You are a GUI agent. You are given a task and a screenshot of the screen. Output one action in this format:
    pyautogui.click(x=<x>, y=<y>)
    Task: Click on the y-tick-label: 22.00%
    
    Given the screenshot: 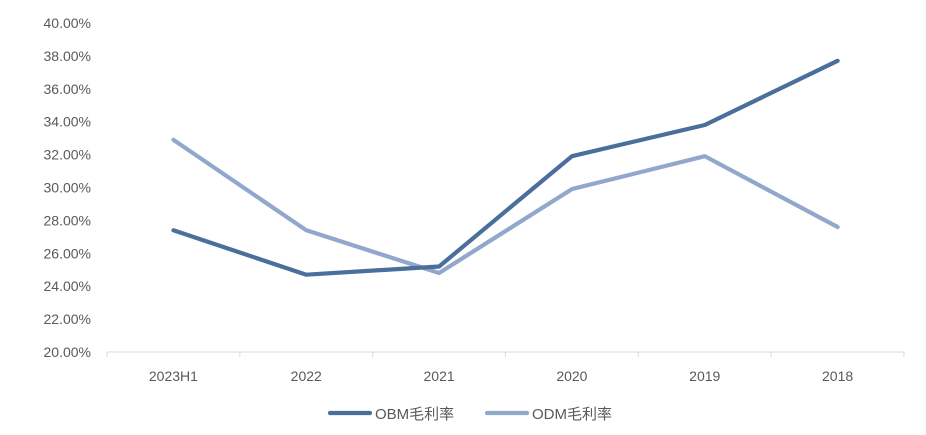 What is the action you would take?
    pyautogui.click(x=67, y=319)
    